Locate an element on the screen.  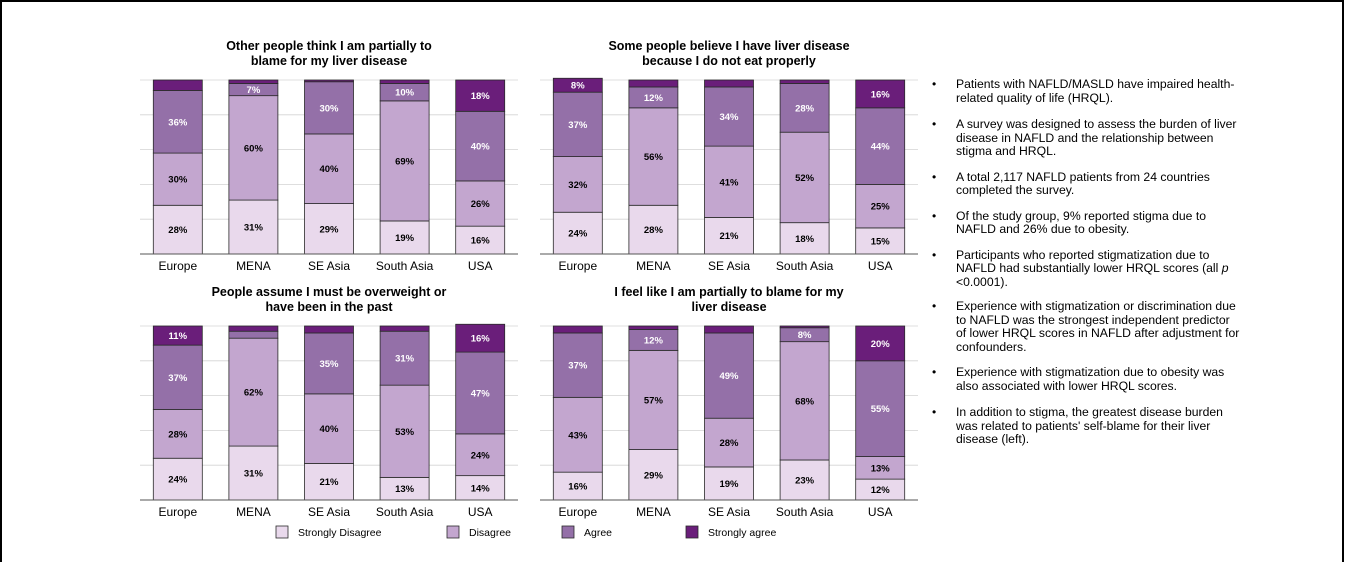
data-label: 7% is located at coordinates (254, 90).